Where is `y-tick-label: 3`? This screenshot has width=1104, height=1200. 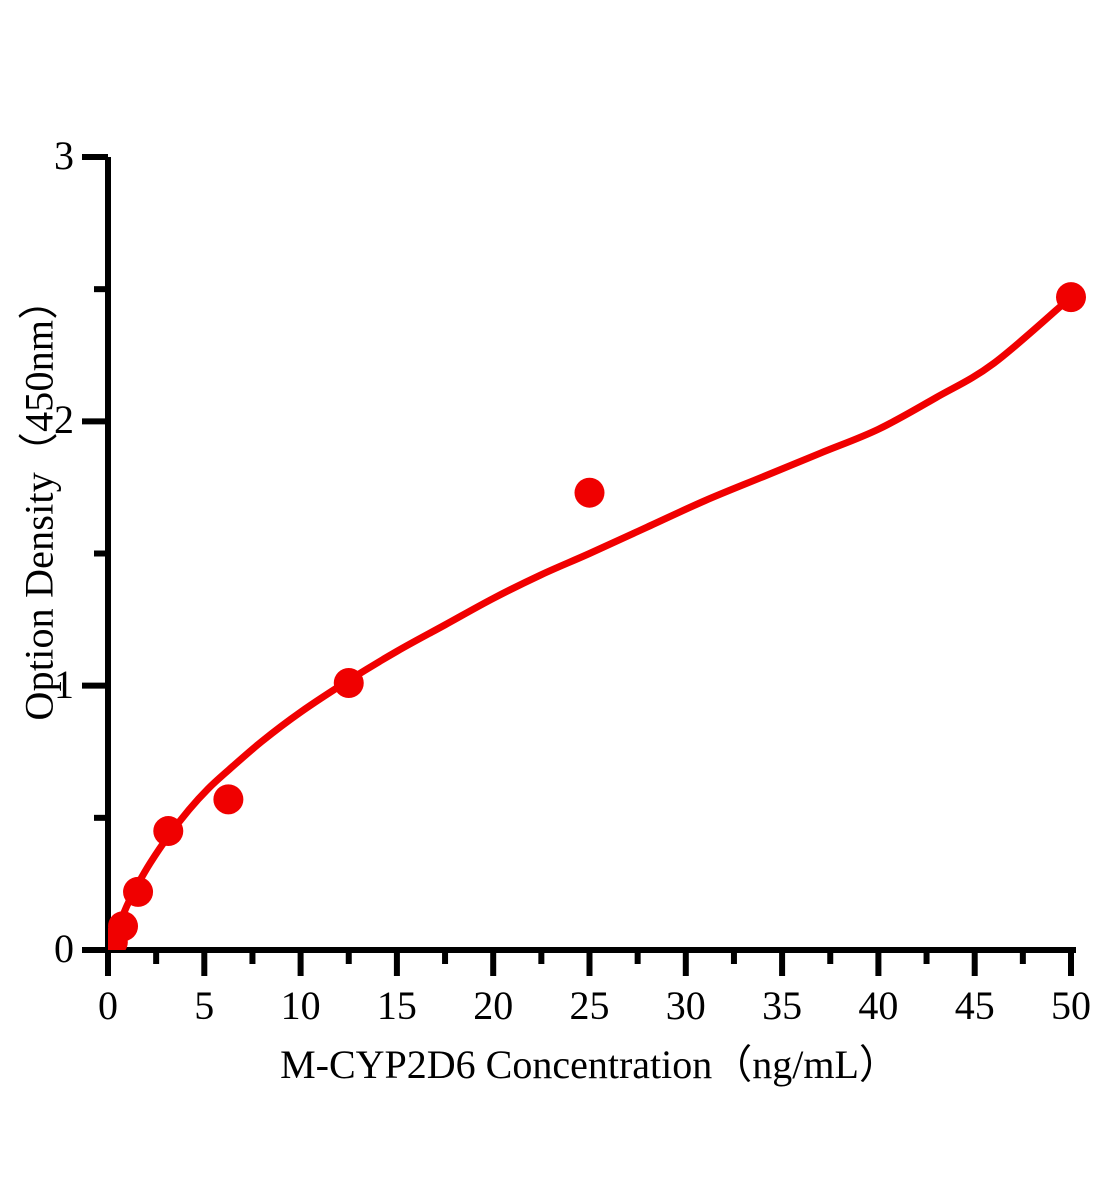 y-tick-label: 3 is located at coordinates (64, 155).